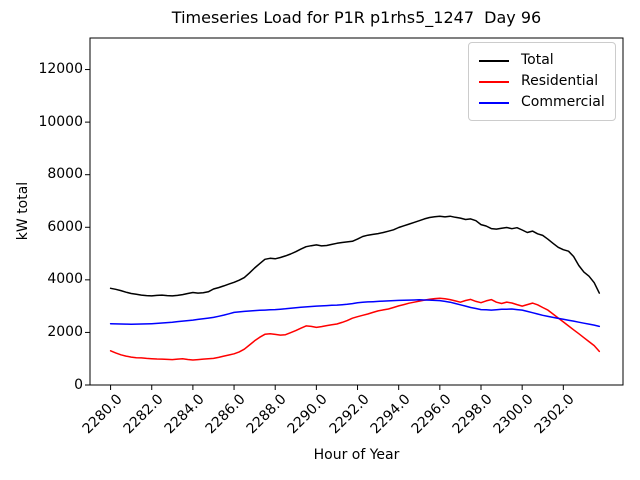  What do you see at coordinates (60, 121) in the screenshot?
I see `y-tick-label: 10000` at bounding box center [60, 121].